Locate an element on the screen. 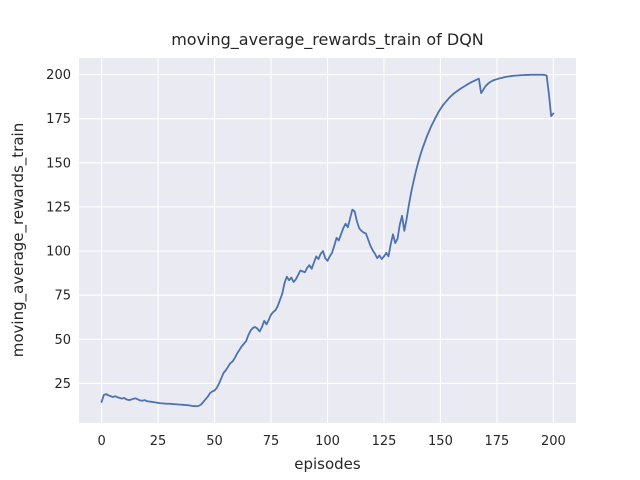 The width and height of the screenshot is (640, 480). y-tick-label: 25 is located at coordinates (62, 384).